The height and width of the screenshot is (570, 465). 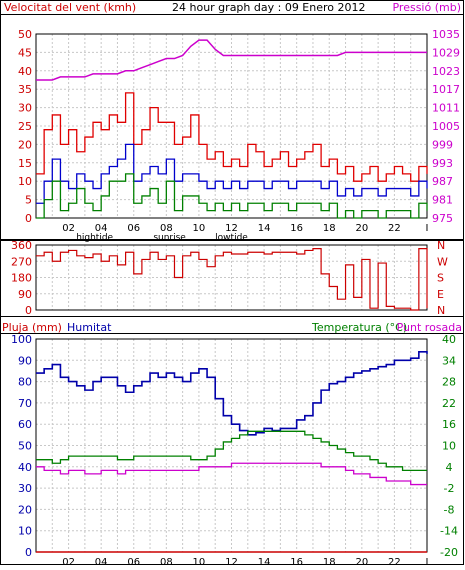 What do you see at coordinates (446, 126) in the screenshot?
I see `y2-tick-label: 1005` at bounding box center [446, 126].